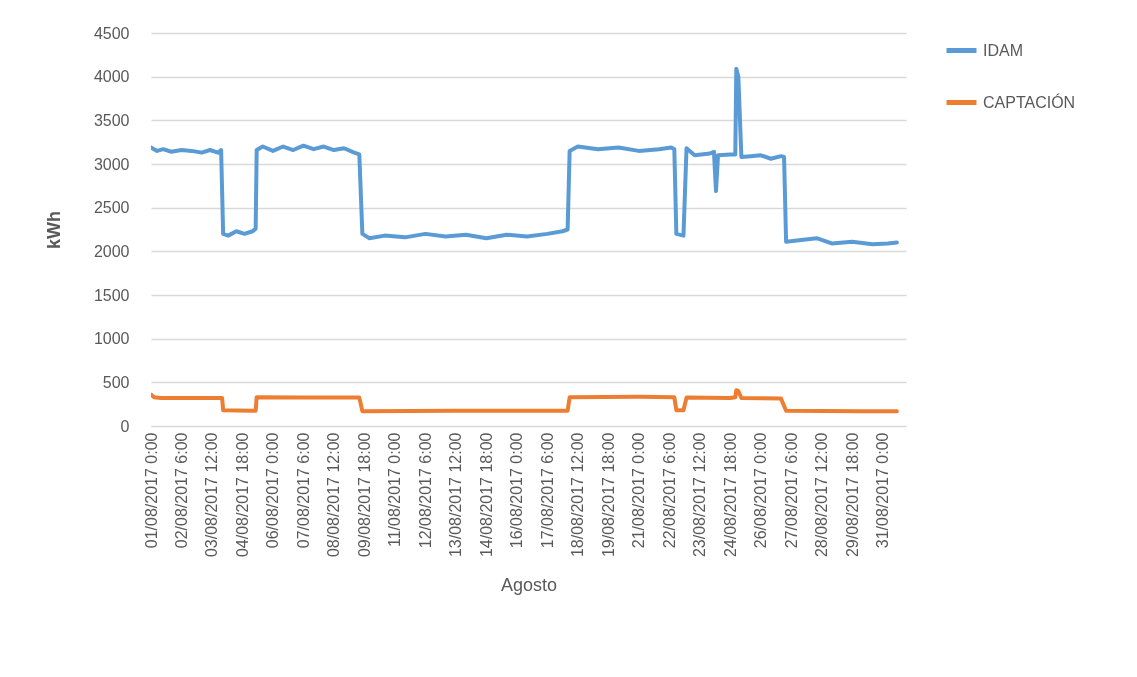  What do you see at coordinates (791, 490) in the screenshot?
I see `x-tick-label: 27/08/2017 6:00` at bounding box center [791, 490].